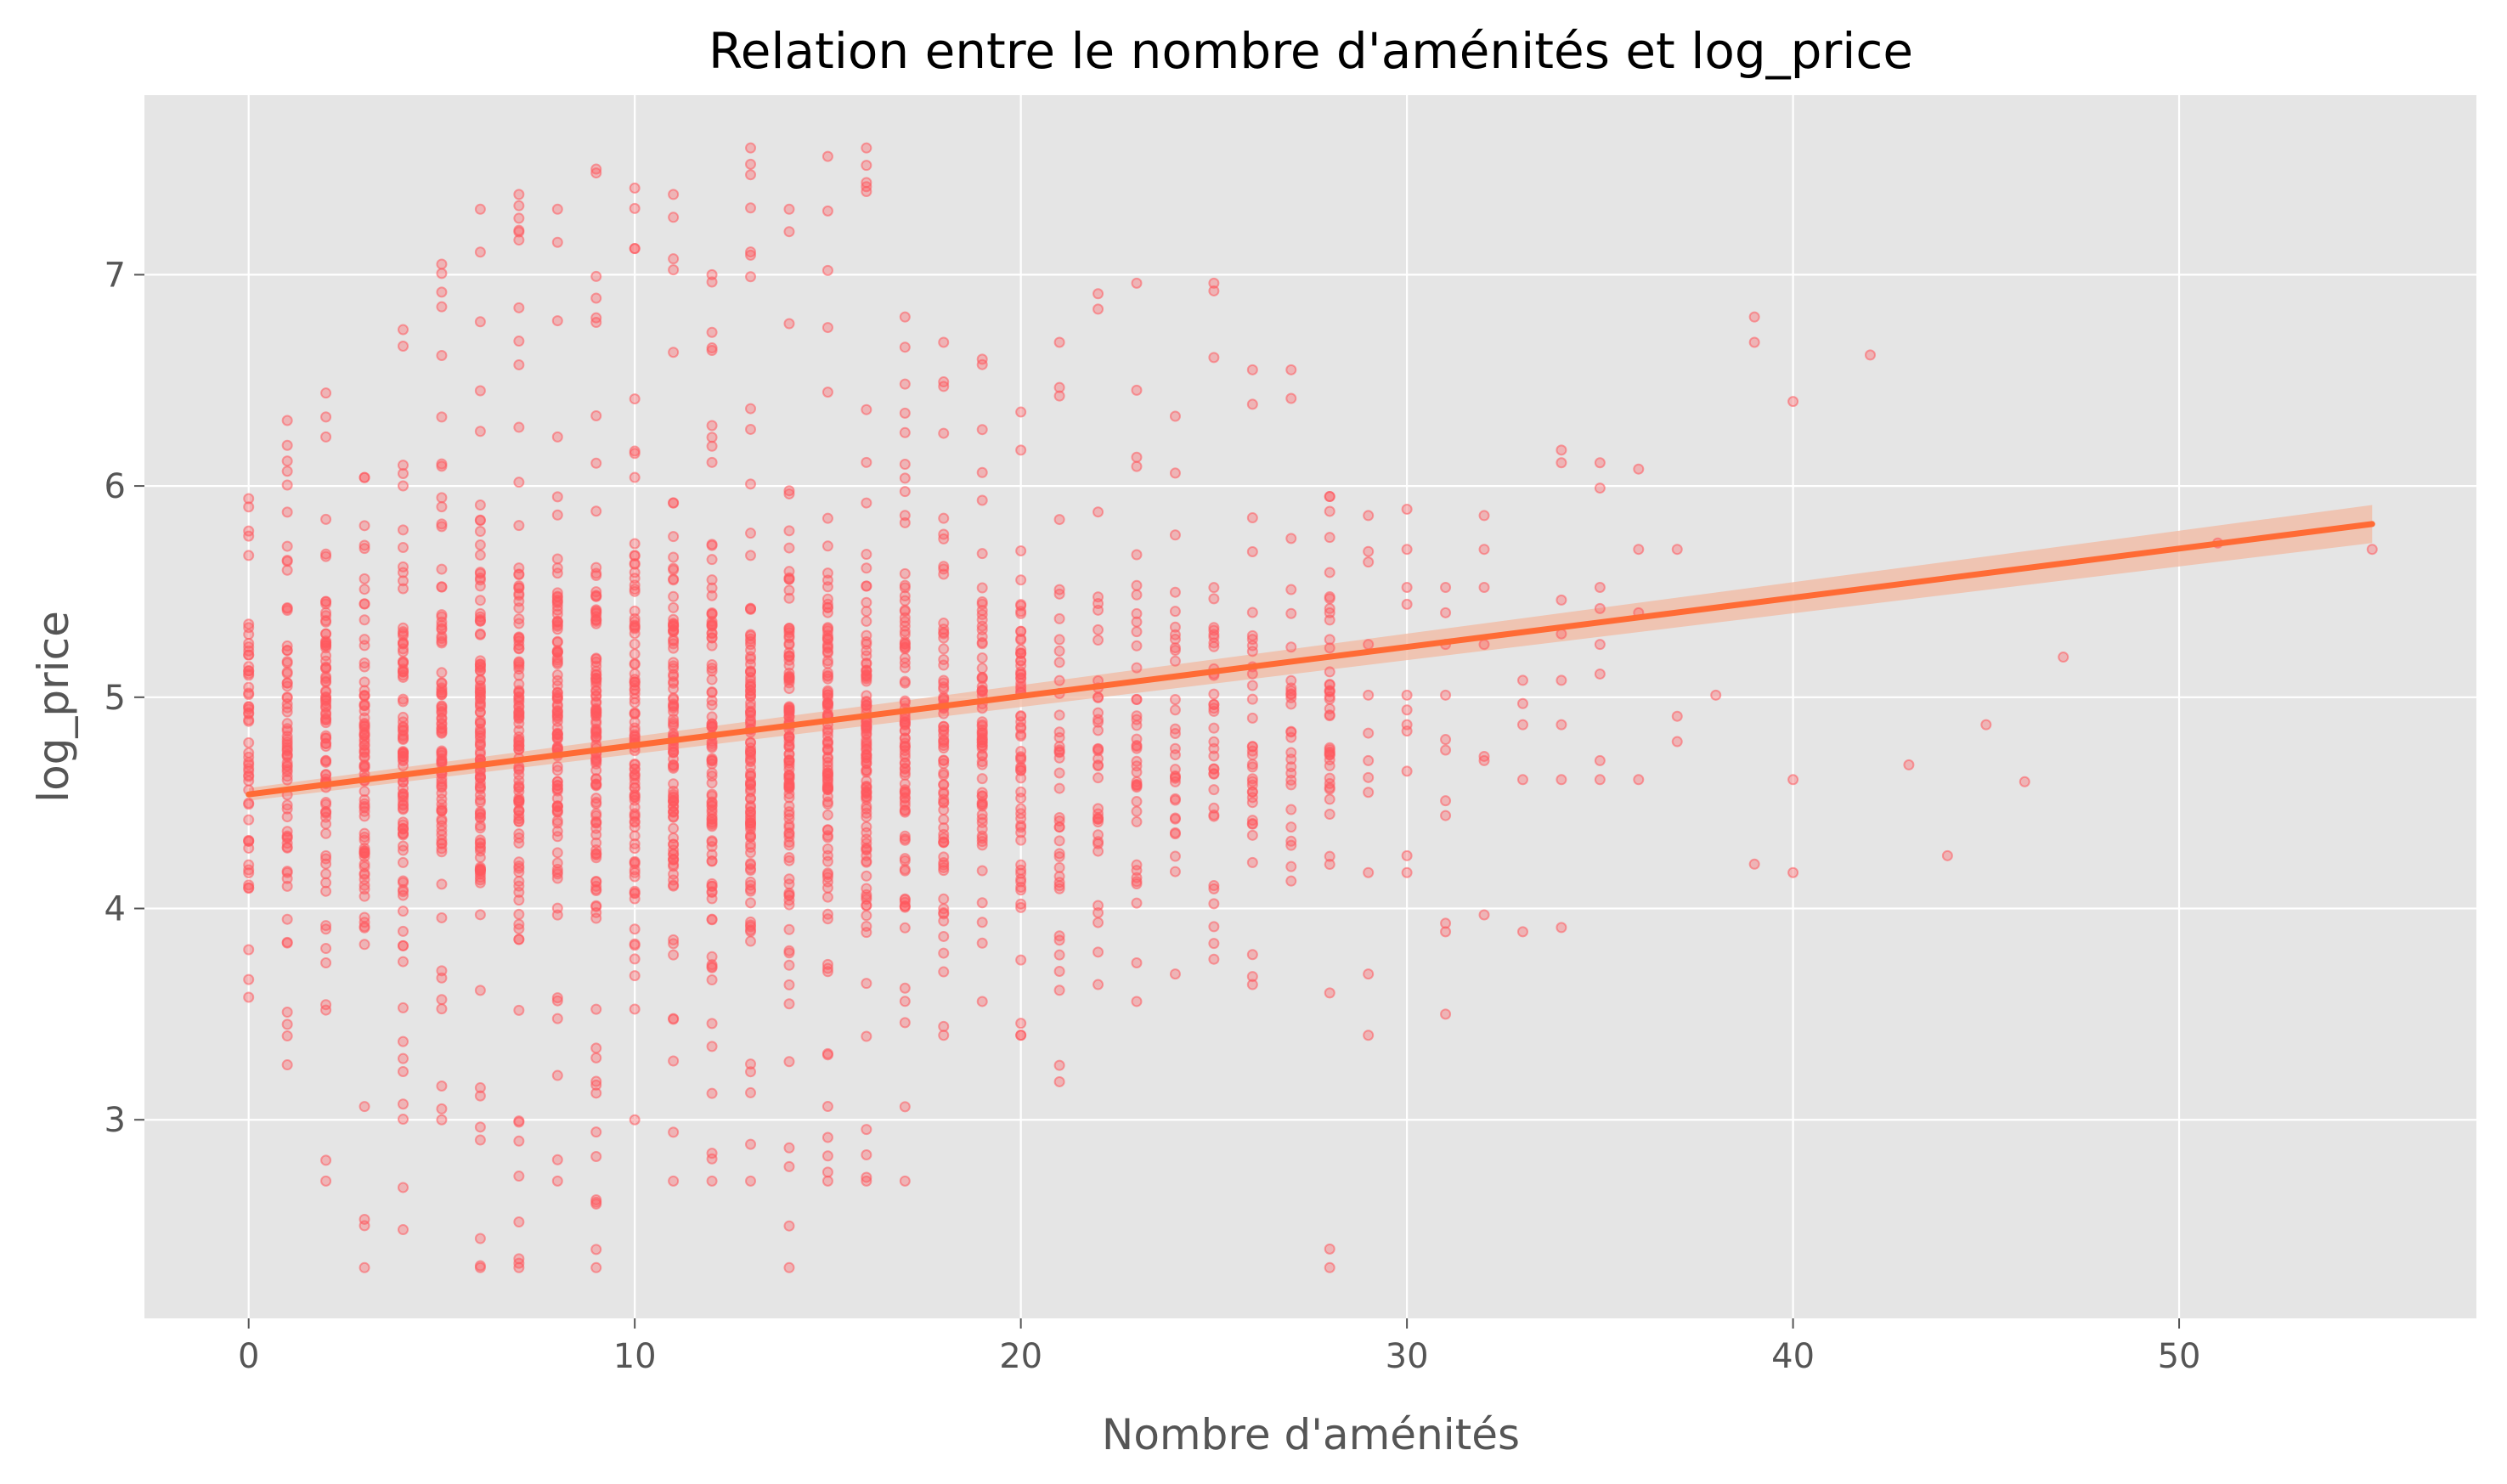 The image size is (2507, 1484). What do you see at coordinates (2179, 1356) in the screenshot?
I see `x-tick-label: 50` at bounding box center [2179, 1356].